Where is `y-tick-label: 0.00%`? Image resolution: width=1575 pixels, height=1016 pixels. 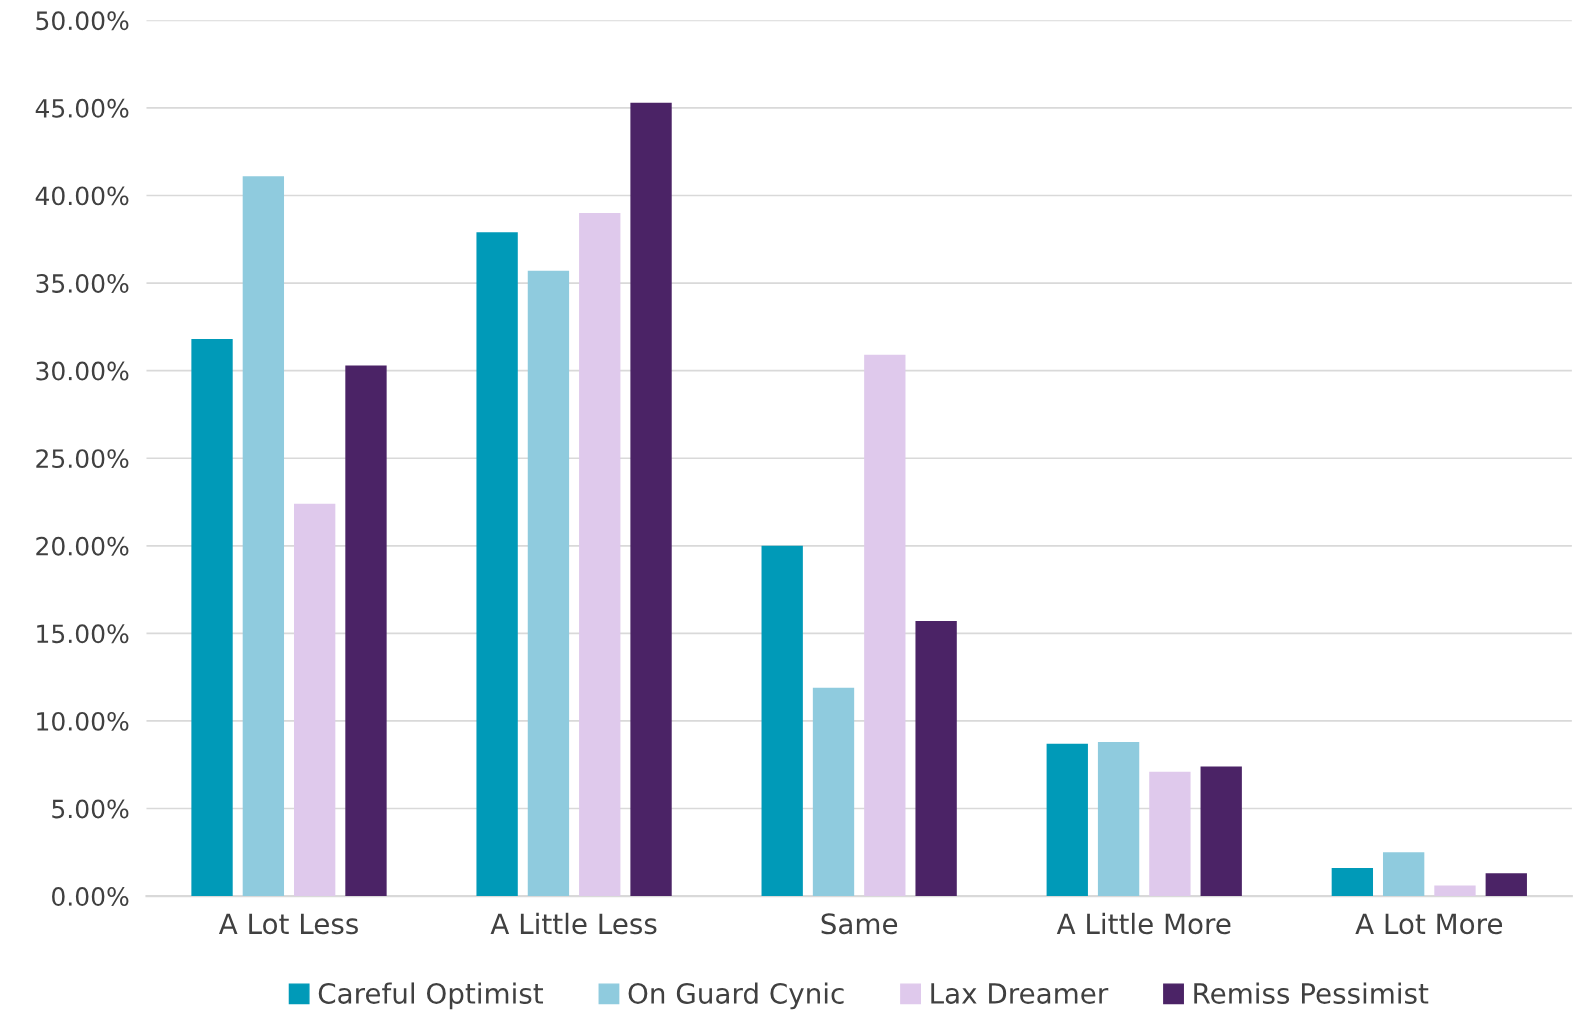
y-tick-label: 0.00% is located at coordinates (90, 896).